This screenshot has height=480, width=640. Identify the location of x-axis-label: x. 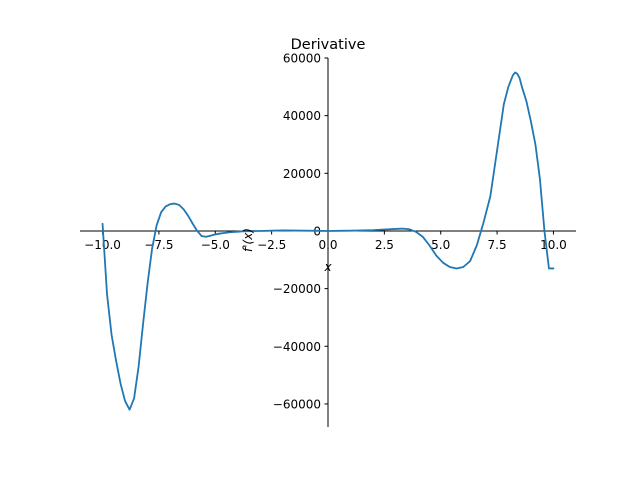
(327, 267).